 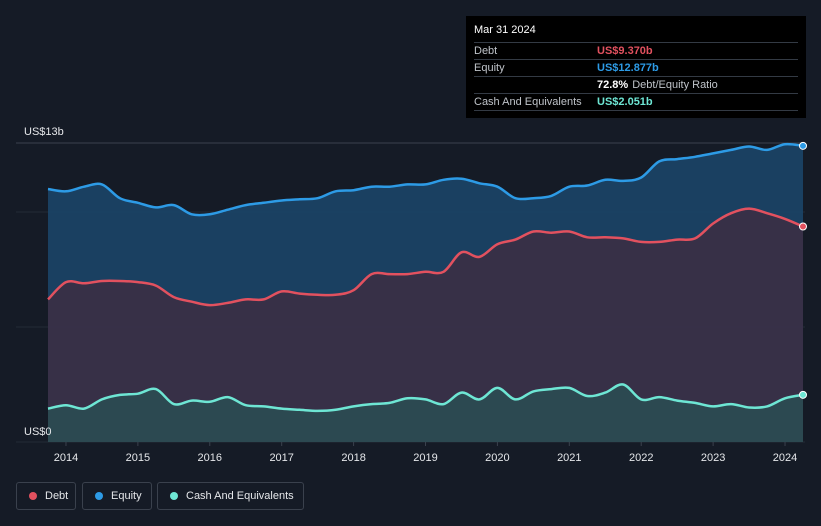 What do you see at coordinates (803, 226) in the screenshot?
I see `debt-endpoint` at bounding box center [803, 226].